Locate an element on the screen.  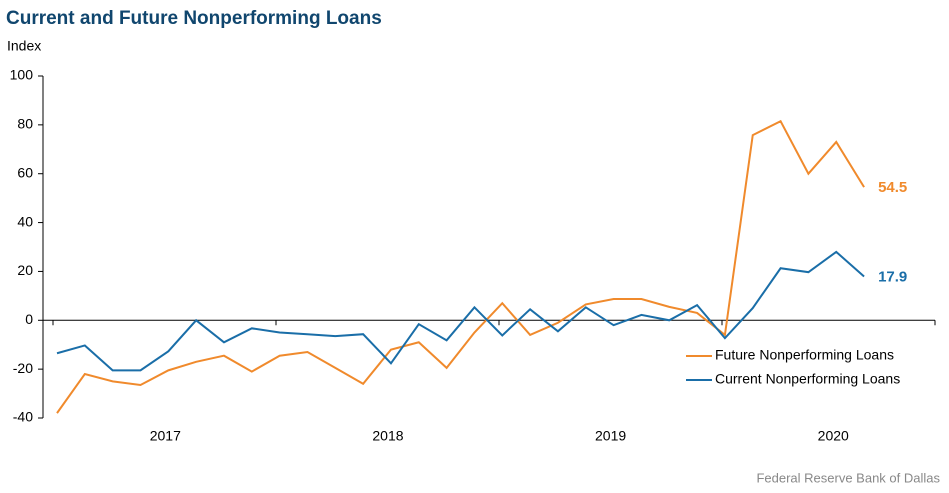
y-tick-label: 0 is located at coordinates (29, 319).